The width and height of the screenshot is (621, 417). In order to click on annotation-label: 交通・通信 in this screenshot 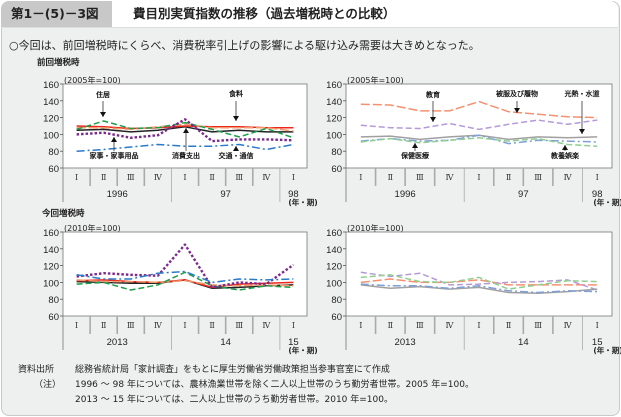, I will do `click(236, 155)`.